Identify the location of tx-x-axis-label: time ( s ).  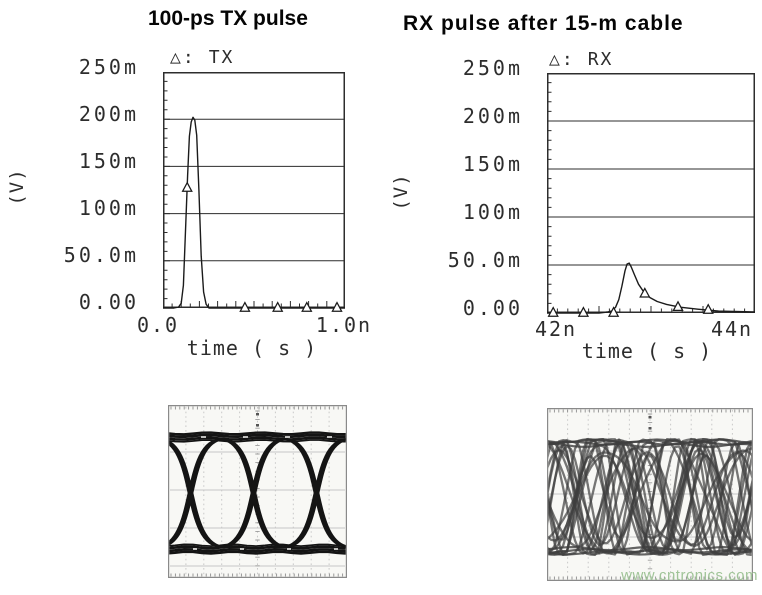
(252, 348).